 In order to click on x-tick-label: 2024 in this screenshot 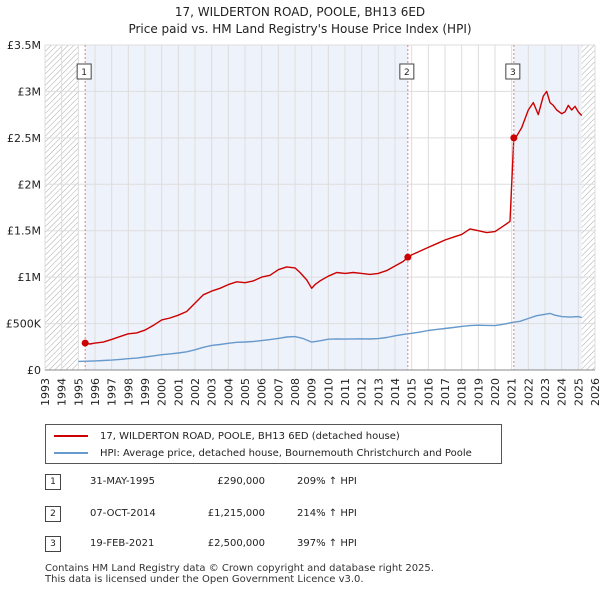, I will do `click(562, 392)`.